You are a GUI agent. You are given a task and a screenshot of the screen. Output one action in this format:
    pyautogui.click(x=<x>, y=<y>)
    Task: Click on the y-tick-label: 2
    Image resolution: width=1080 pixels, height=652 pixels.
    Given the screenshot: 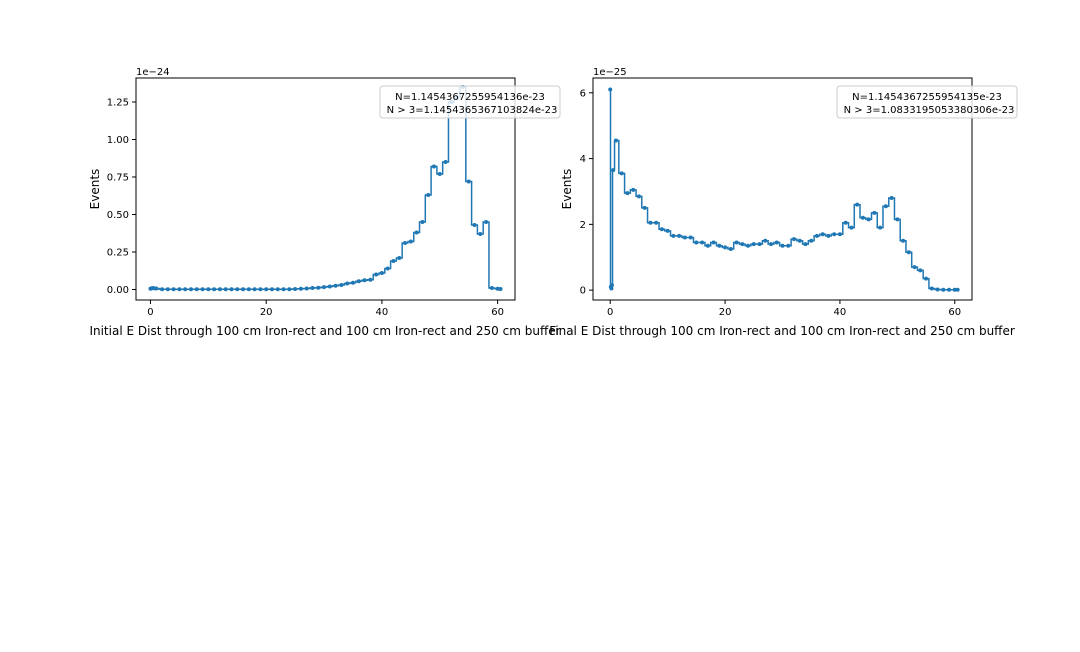 What is the action you would take?
    pyautogui.click(x=583, y=225)
    